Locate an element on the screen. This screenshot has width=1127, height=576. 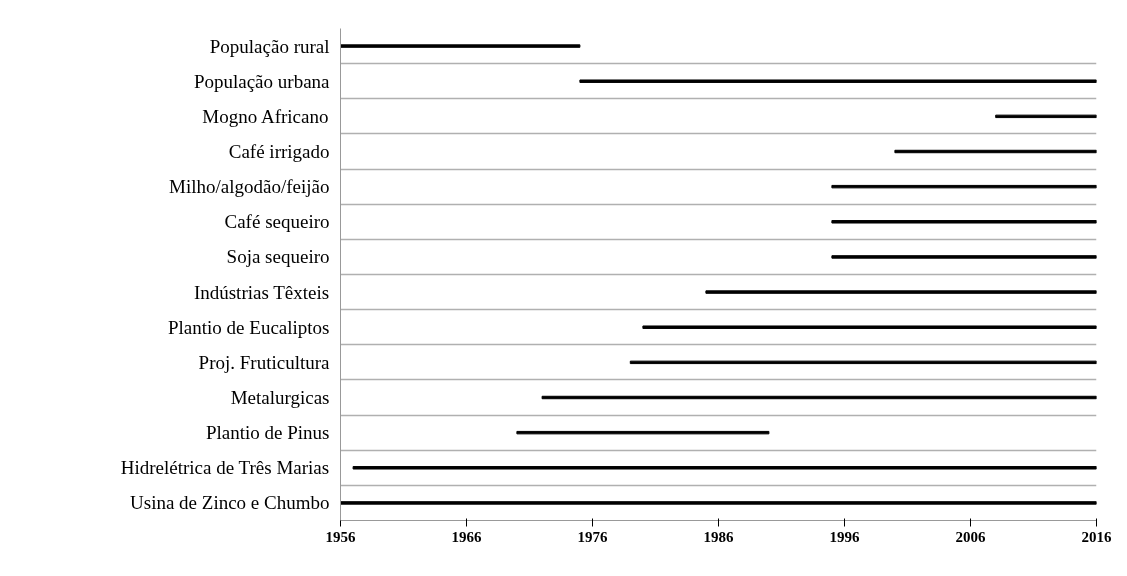
y-tick-label: Soja sequeiro is located at coordinates (278, 257).